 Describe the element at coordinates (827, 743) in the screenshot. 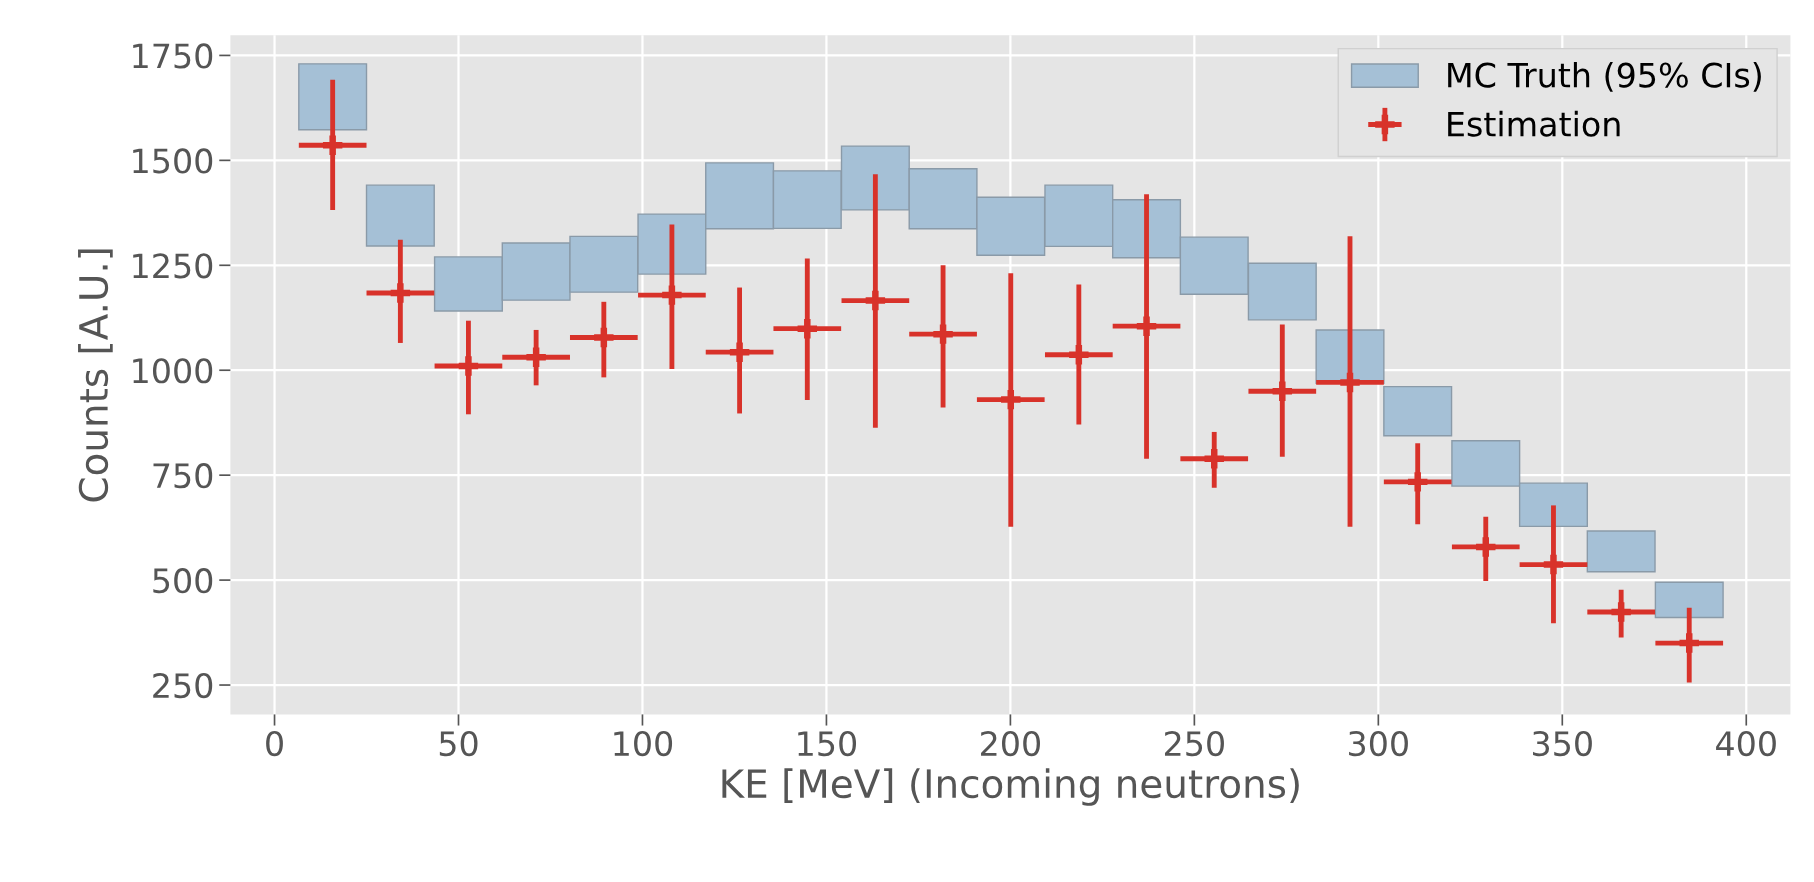

I see `x-tick-label: 150` at that location.